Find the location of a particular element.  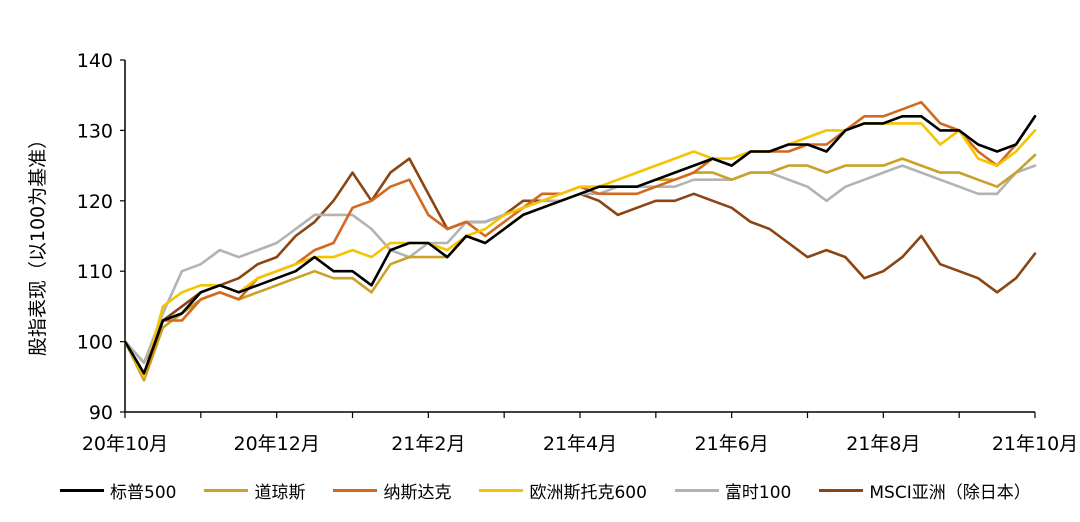

legend-label: 标普500 is located at coordinates (143, 493).